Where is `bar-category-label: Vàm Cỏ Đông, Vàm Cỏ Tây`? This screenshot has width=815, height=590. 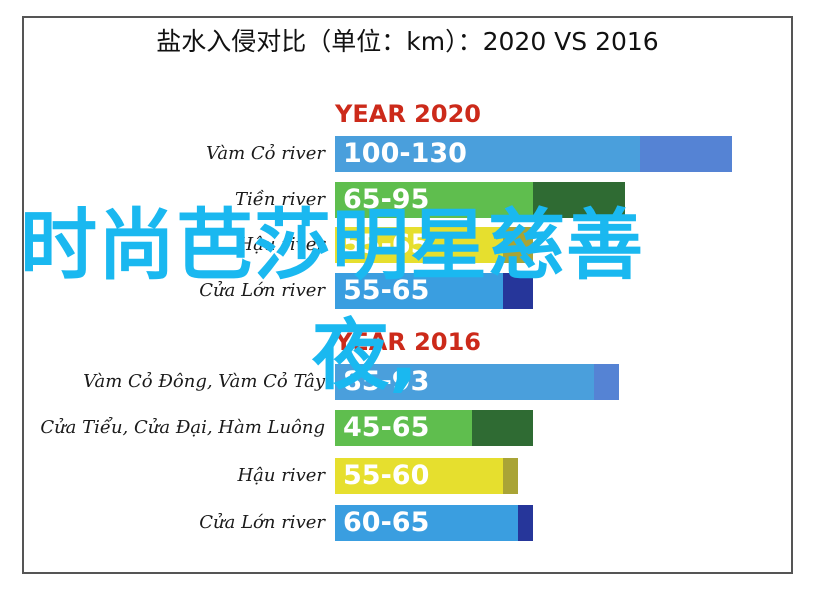 bar-category-label: Vàm Cỏ Đông, Vàm Cỏ Tây is located at coordinates (204, 381).